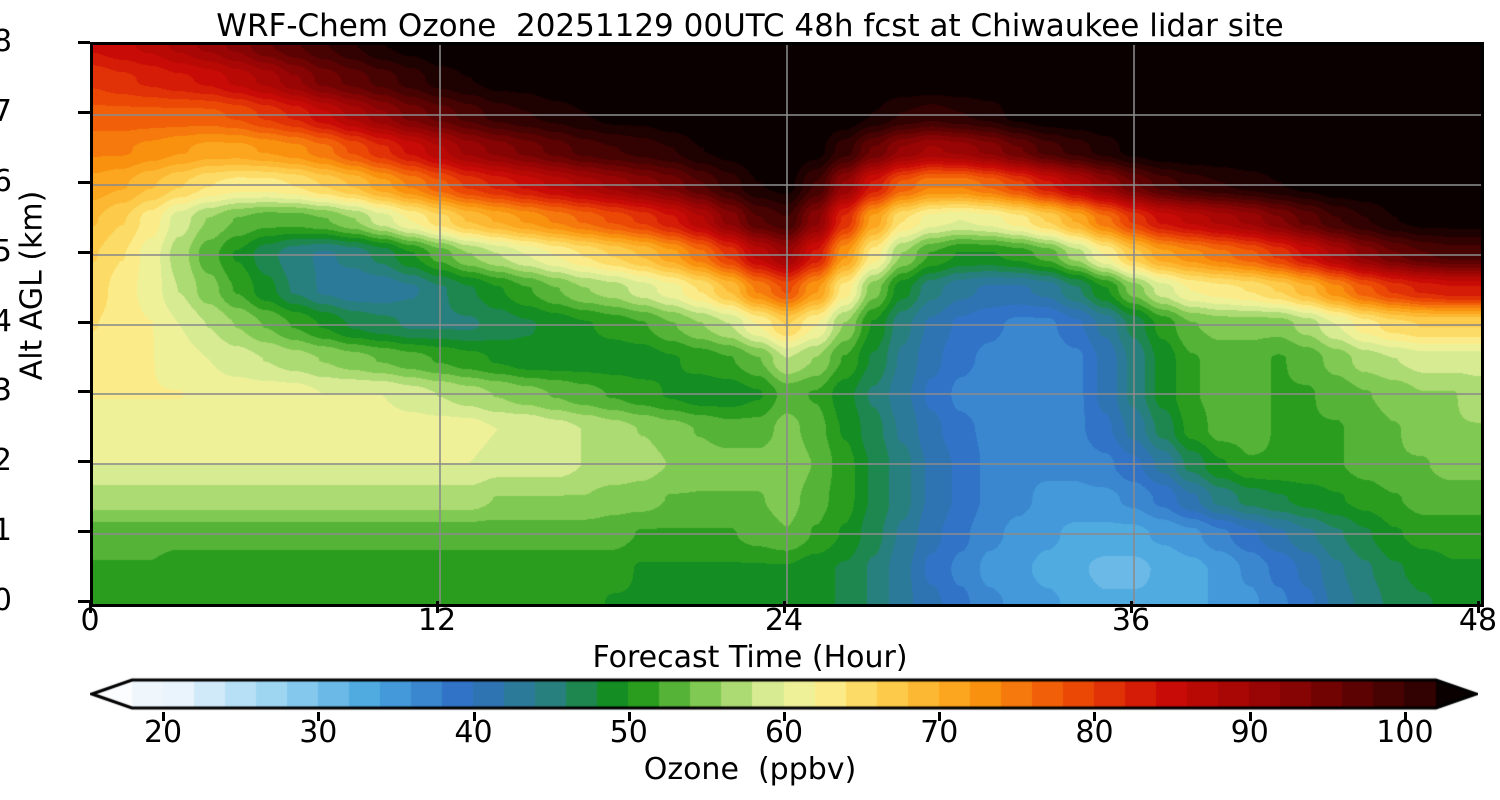  What do you see at coordinates (784, 732) in the screenshot?
I see `colorbar-tick-label: 60` at bounding box center [784, 732].